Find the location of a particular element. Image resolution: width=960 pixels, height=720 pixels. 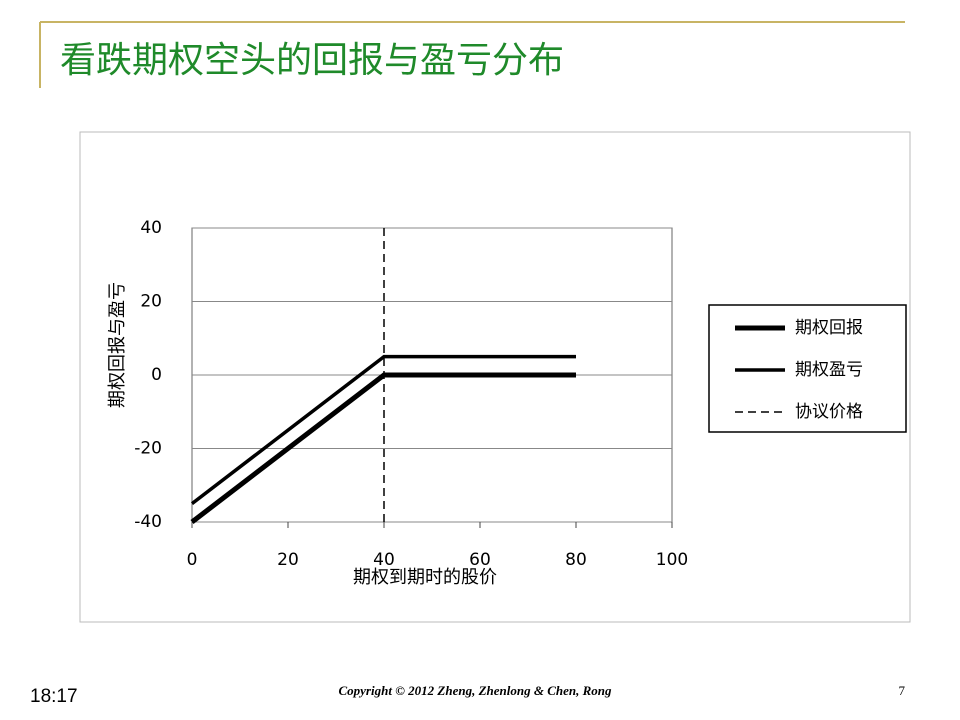

page-number: 7 is located at coordinates (902, 690).